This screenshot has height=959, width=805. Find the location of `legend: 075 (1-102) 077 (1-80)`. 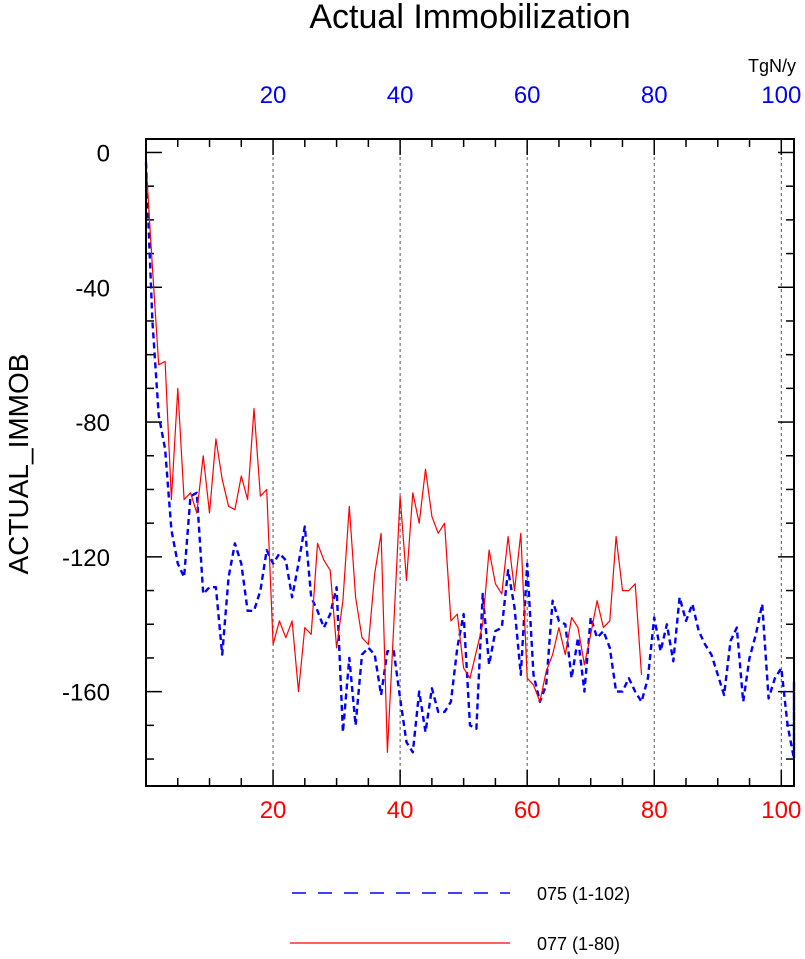

legend: 075 (1-102) 077 (1-80) is located at coordinates (460, 919).